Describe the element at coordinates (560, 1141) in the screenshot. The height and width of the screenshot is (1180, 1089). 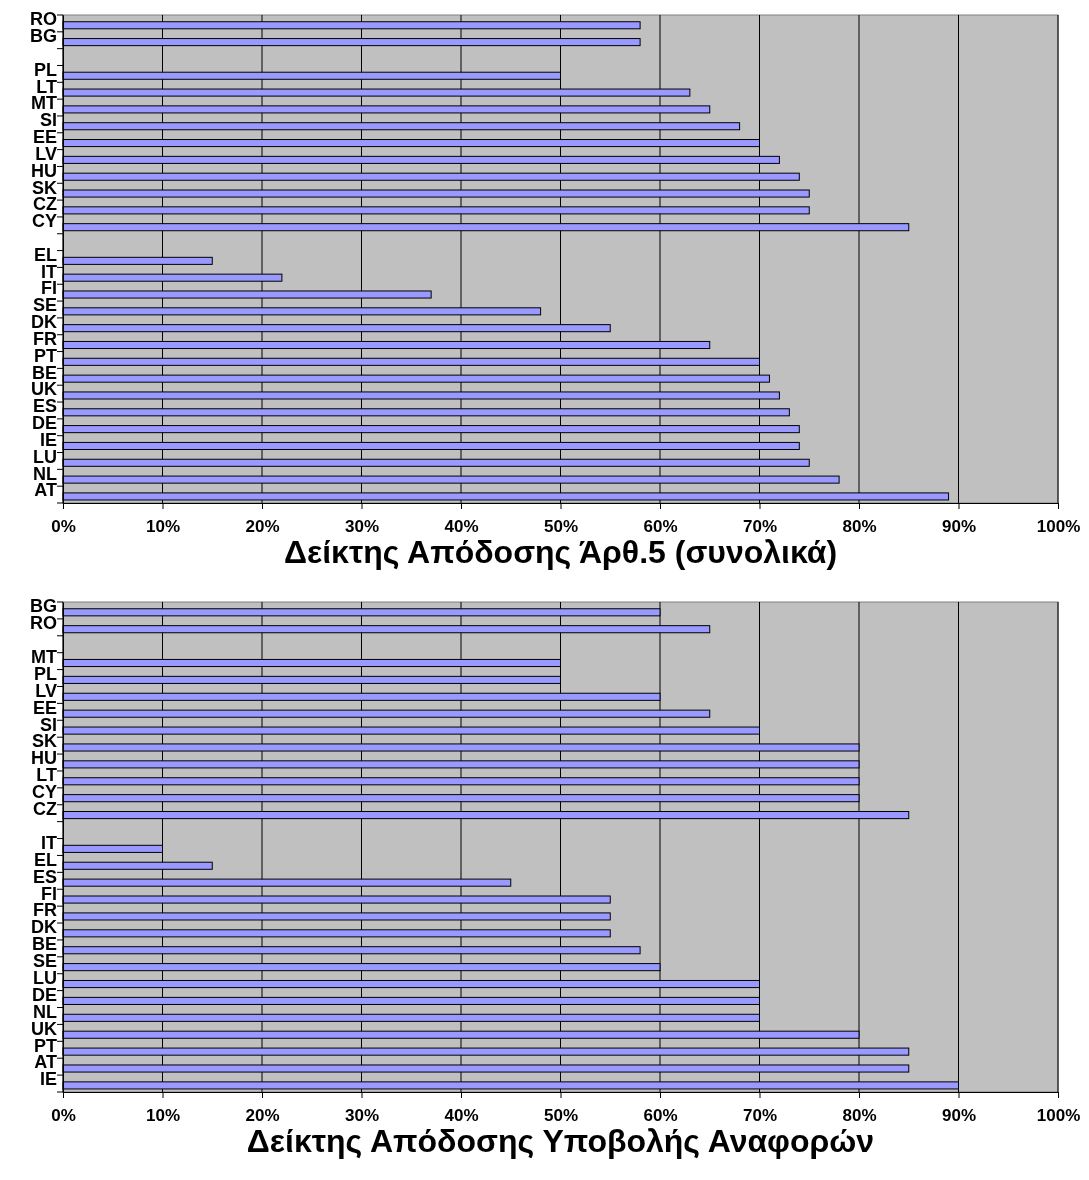
I see `text: Δείκτης Απόδοσης Υποβολής Αναφορών` at that location.